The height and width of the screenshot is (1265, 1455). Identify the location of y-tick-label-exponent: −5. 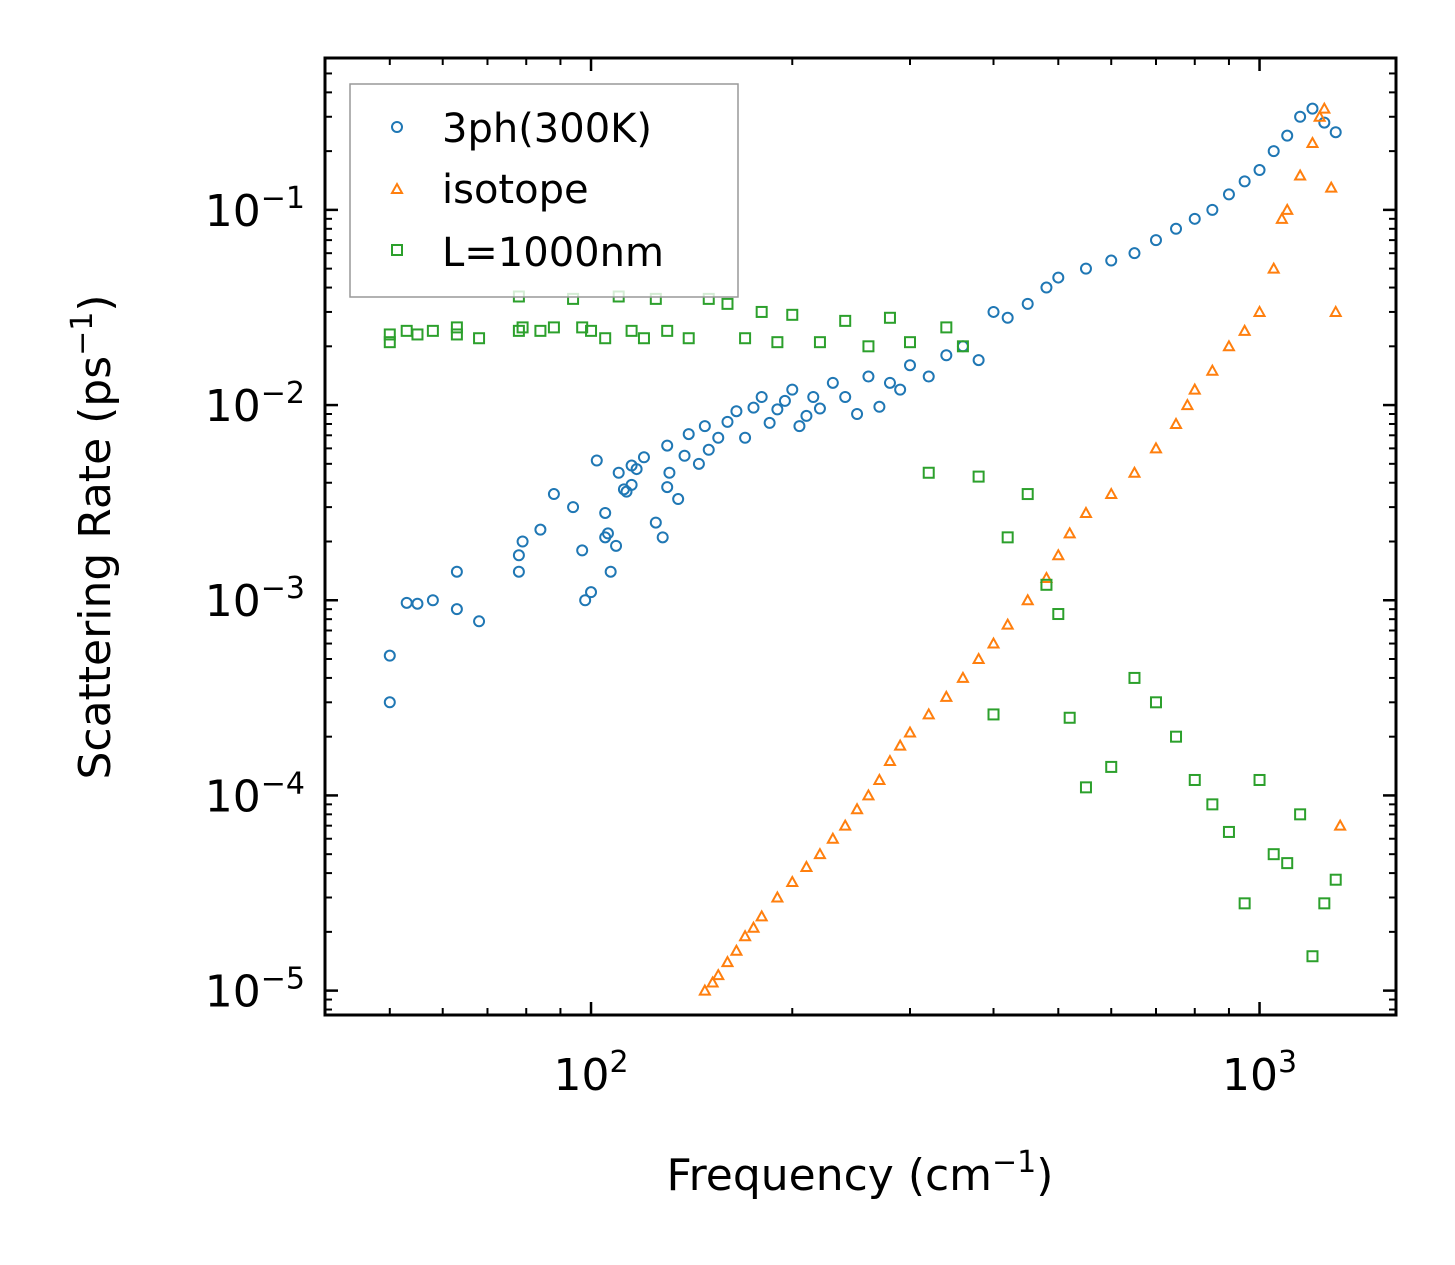
(283, 979).